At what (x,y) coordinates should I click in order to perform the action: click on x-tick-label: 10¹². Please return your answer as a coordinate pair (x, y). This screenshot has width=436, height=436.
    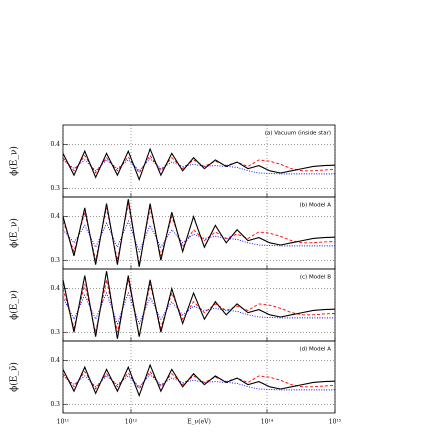
    Looking at the image, I should click on (131, 422).